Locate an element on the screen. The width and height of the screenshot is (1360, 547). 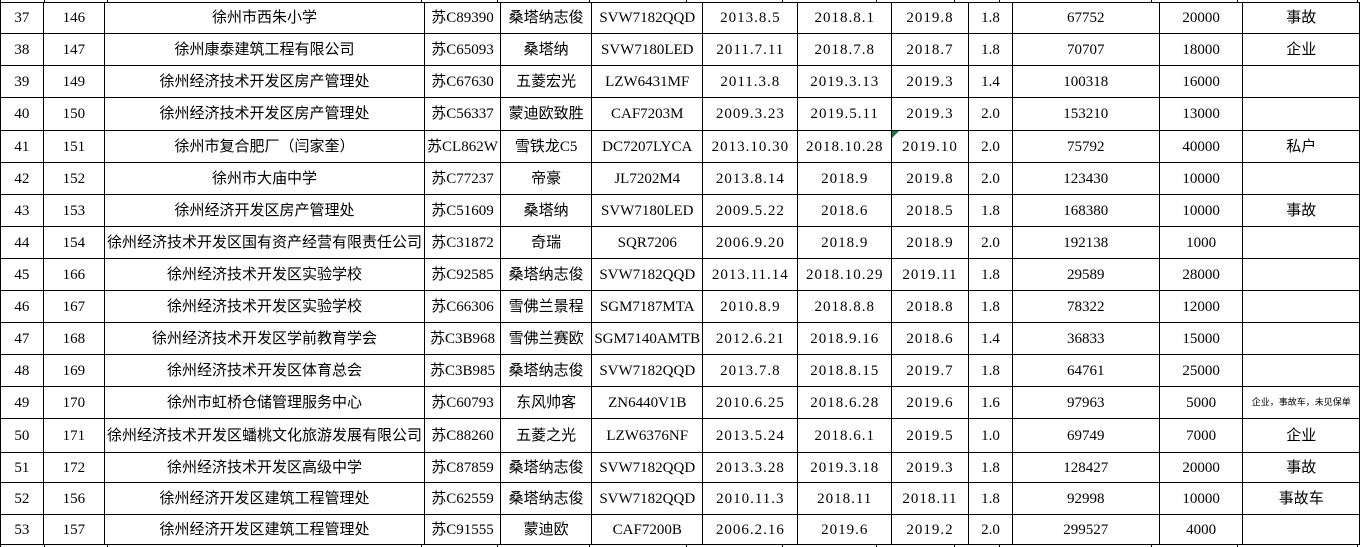
cell-seq: 167 is located at coordinates (73, 306).